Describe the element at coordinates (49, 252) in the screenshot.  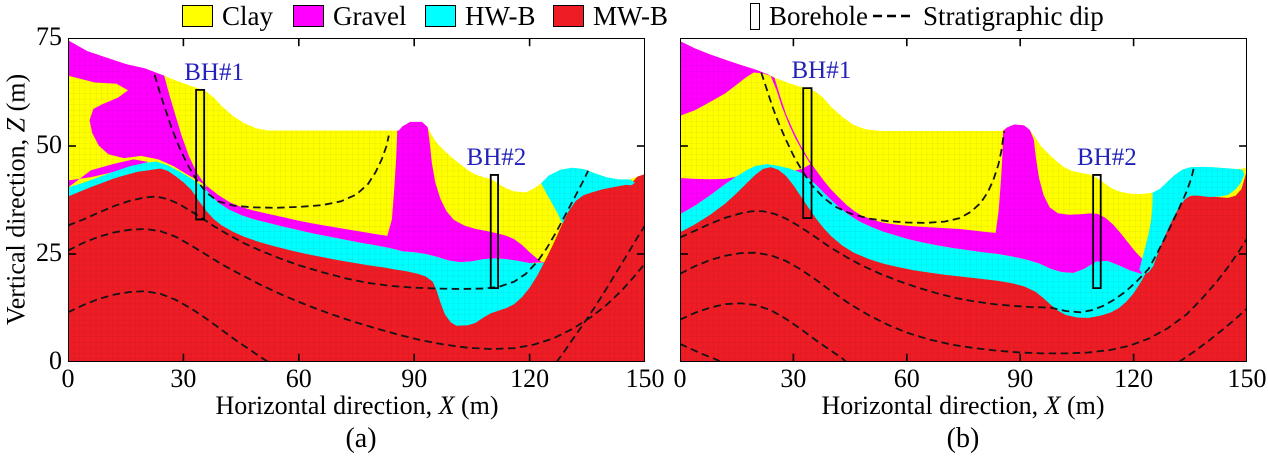
I see `y-tick-label: 25` at that location.